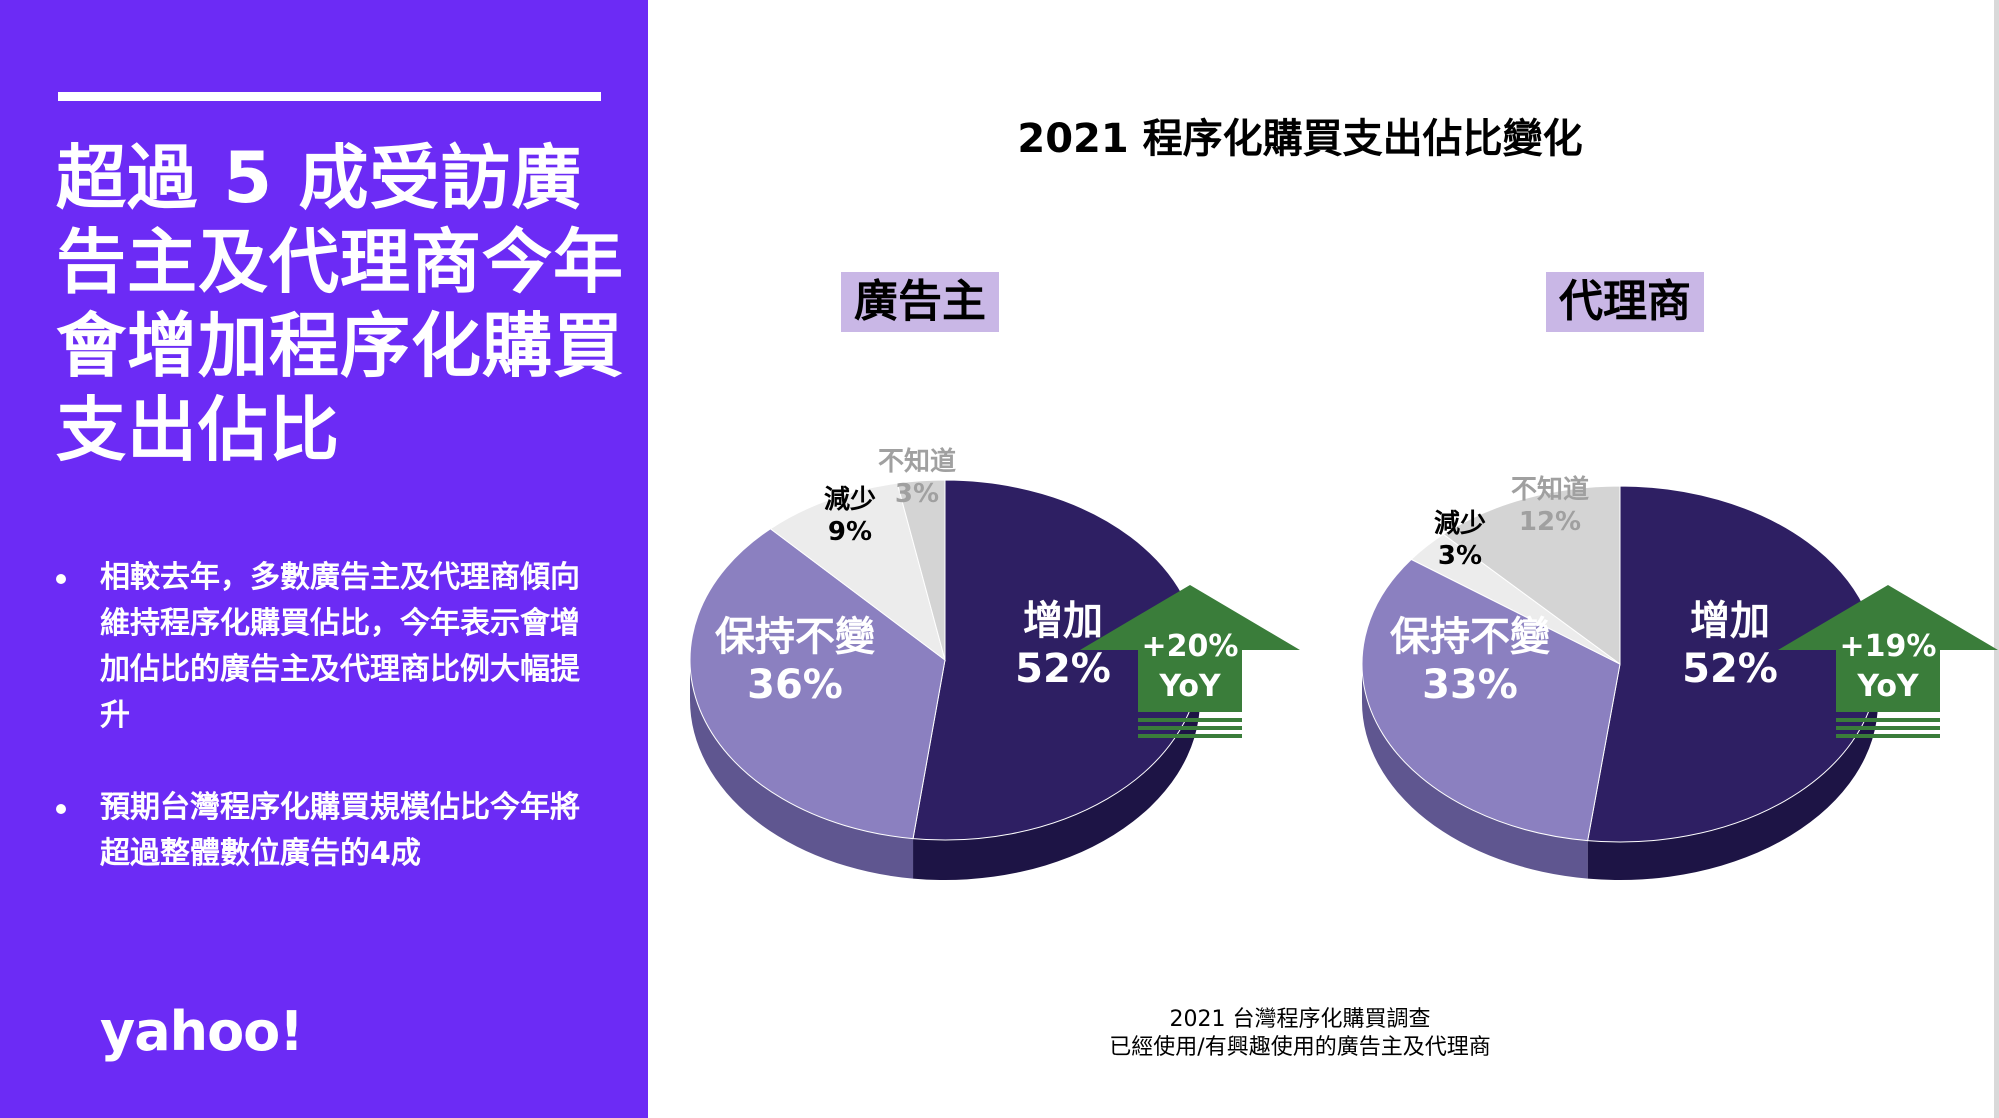 Image resolution: width=1999 pixels, height=1118 pixels. What do you see at coordinates (1460, 556) in the screenshot?
I see `slice-value-decrease: 3%` at bounding box center [1460, 556].